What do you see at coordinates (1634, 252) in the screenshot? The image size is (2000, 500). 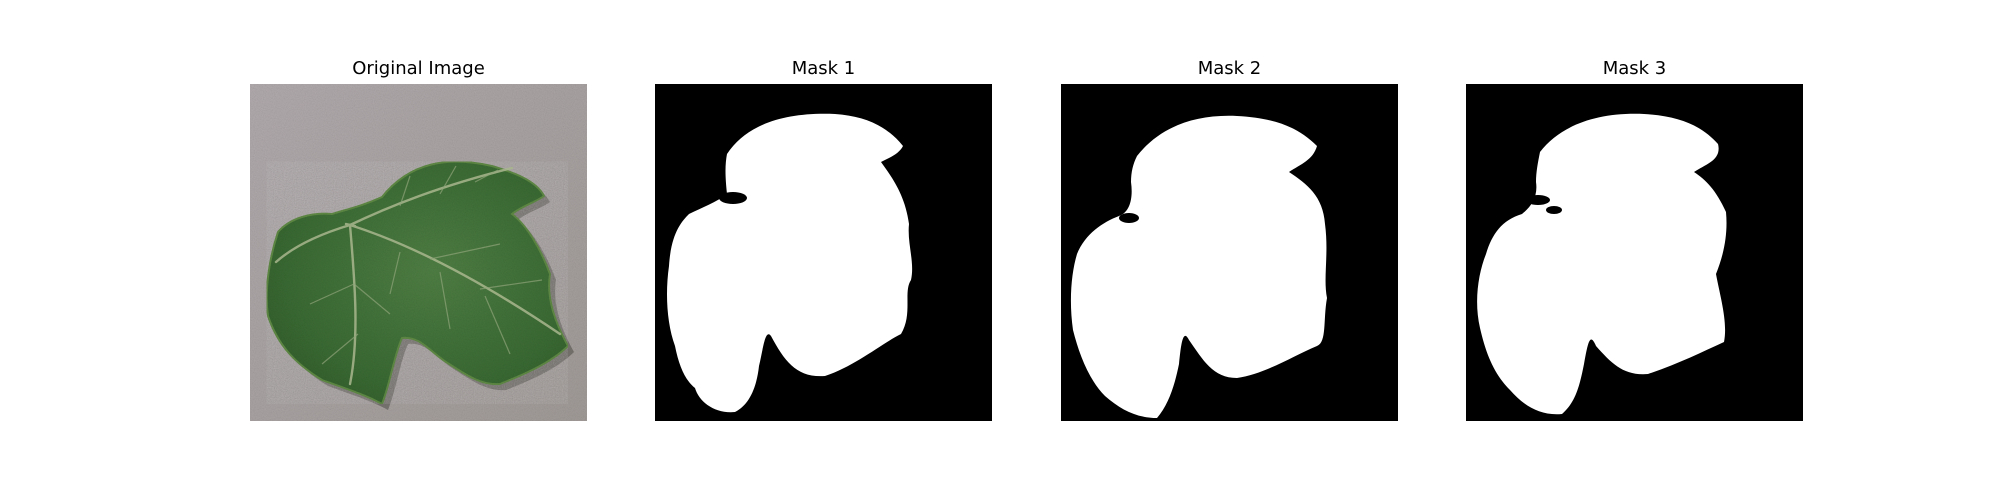 I see `mask-3-image` at bounding box center [1634, 252].